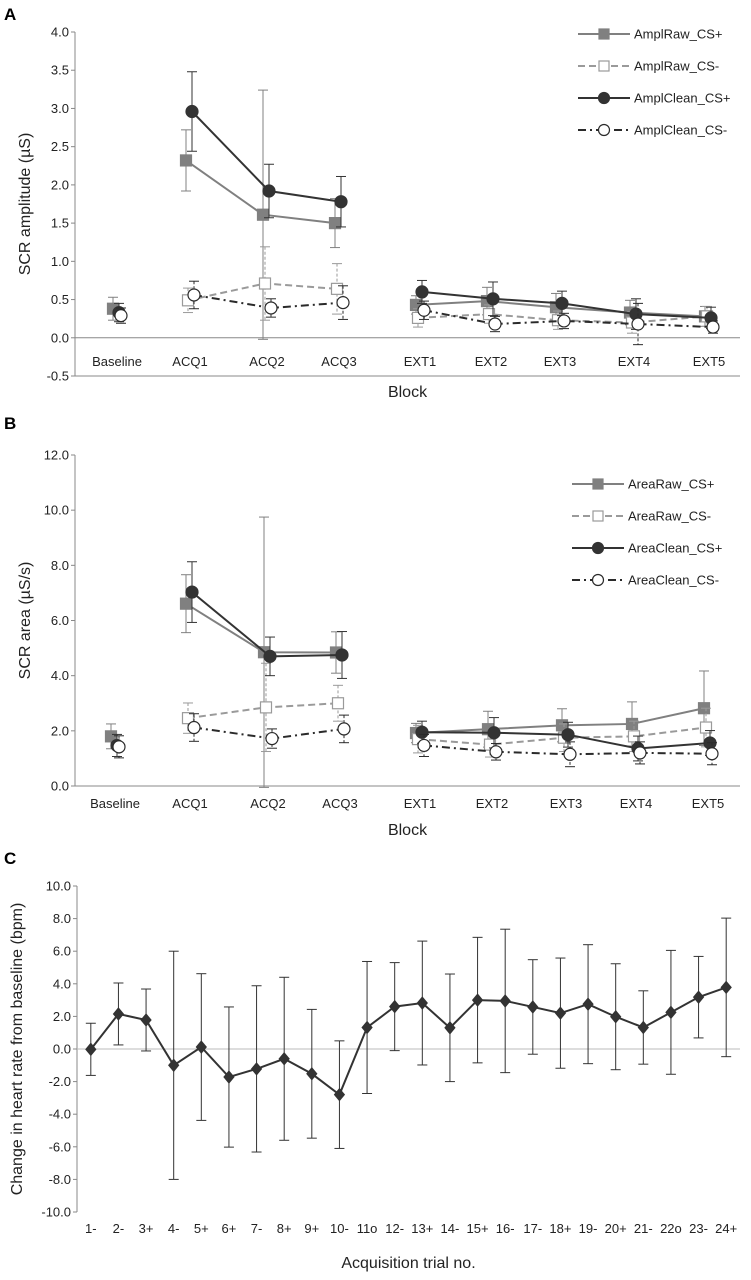 The width and height of the screenshot is (751, 1280). What do you see at coordinates (588, 1228) in the screenshot?
I see `x-tick-label: 19-` at bounding box center [588, 1228].